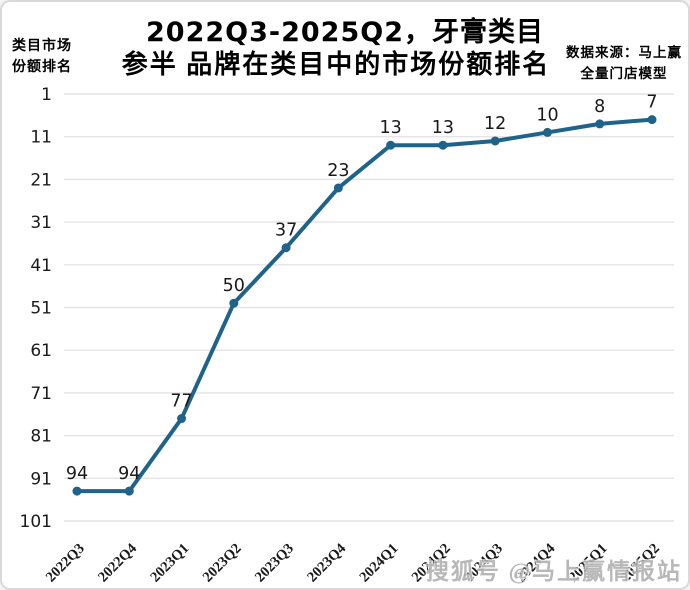 The width and height of the screenshot is (690, 590). Describe the element at coordinates (41, 138) in the screenshot. I see `y-tick-label: 11` at that location.